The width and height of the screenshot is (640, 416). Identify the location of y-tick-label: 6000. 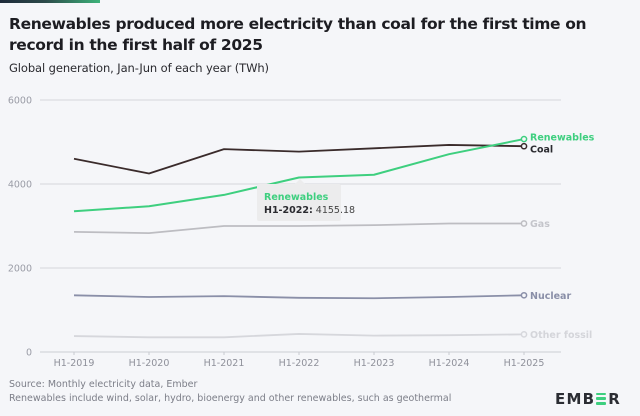
(20, 101).